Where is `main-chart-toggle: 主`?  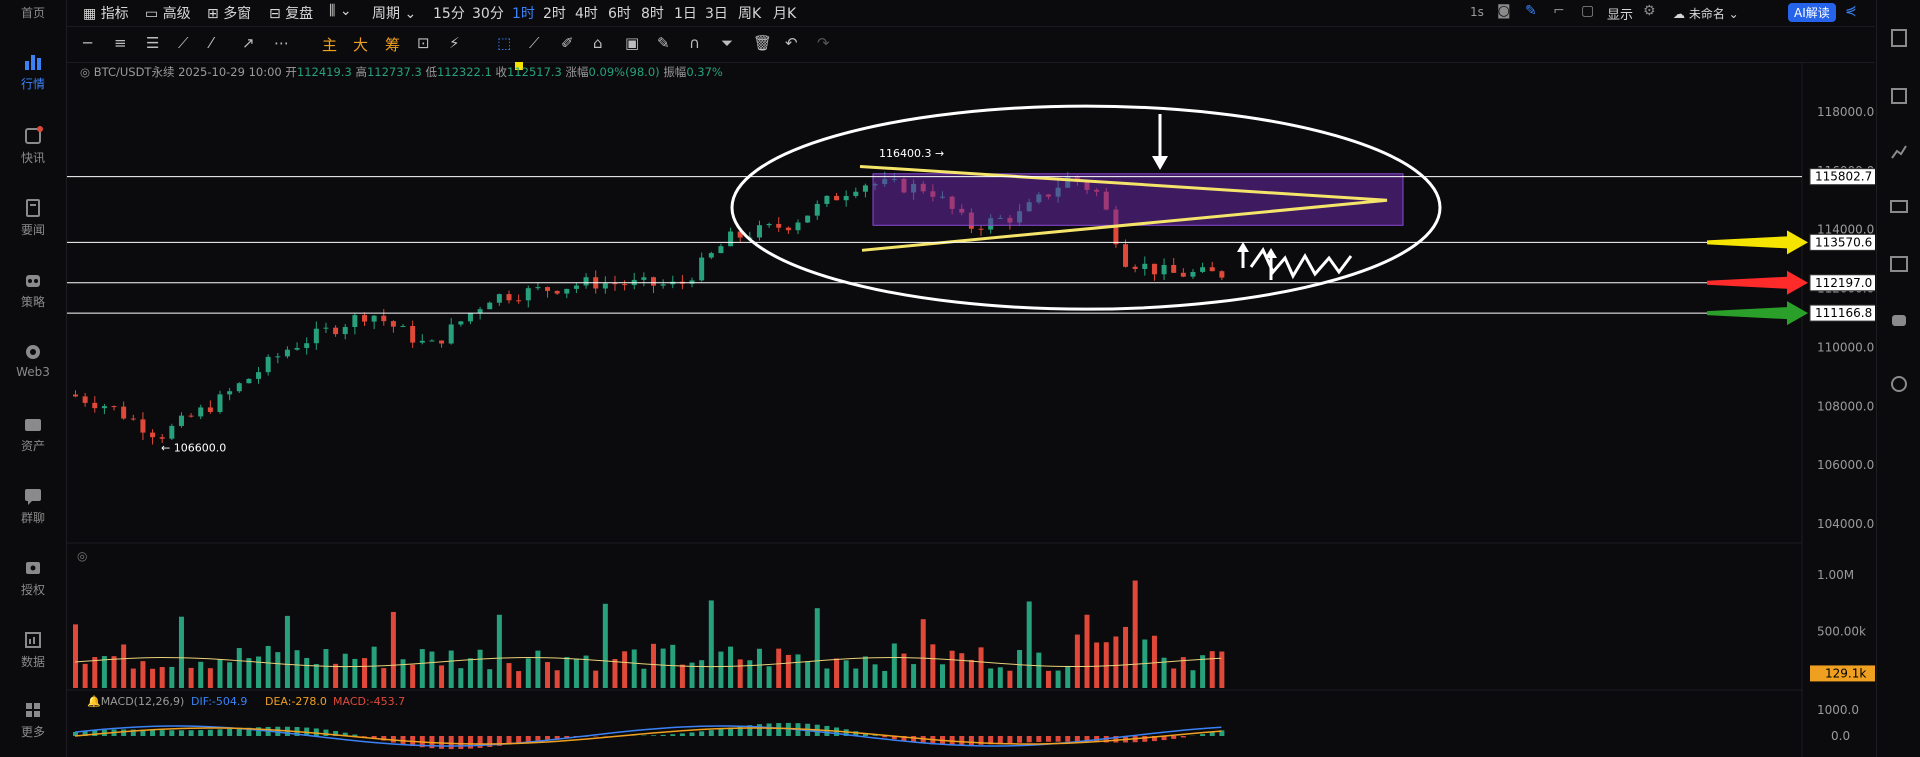
main-chart-toggle: 主 is located at coordinates (330, 45).